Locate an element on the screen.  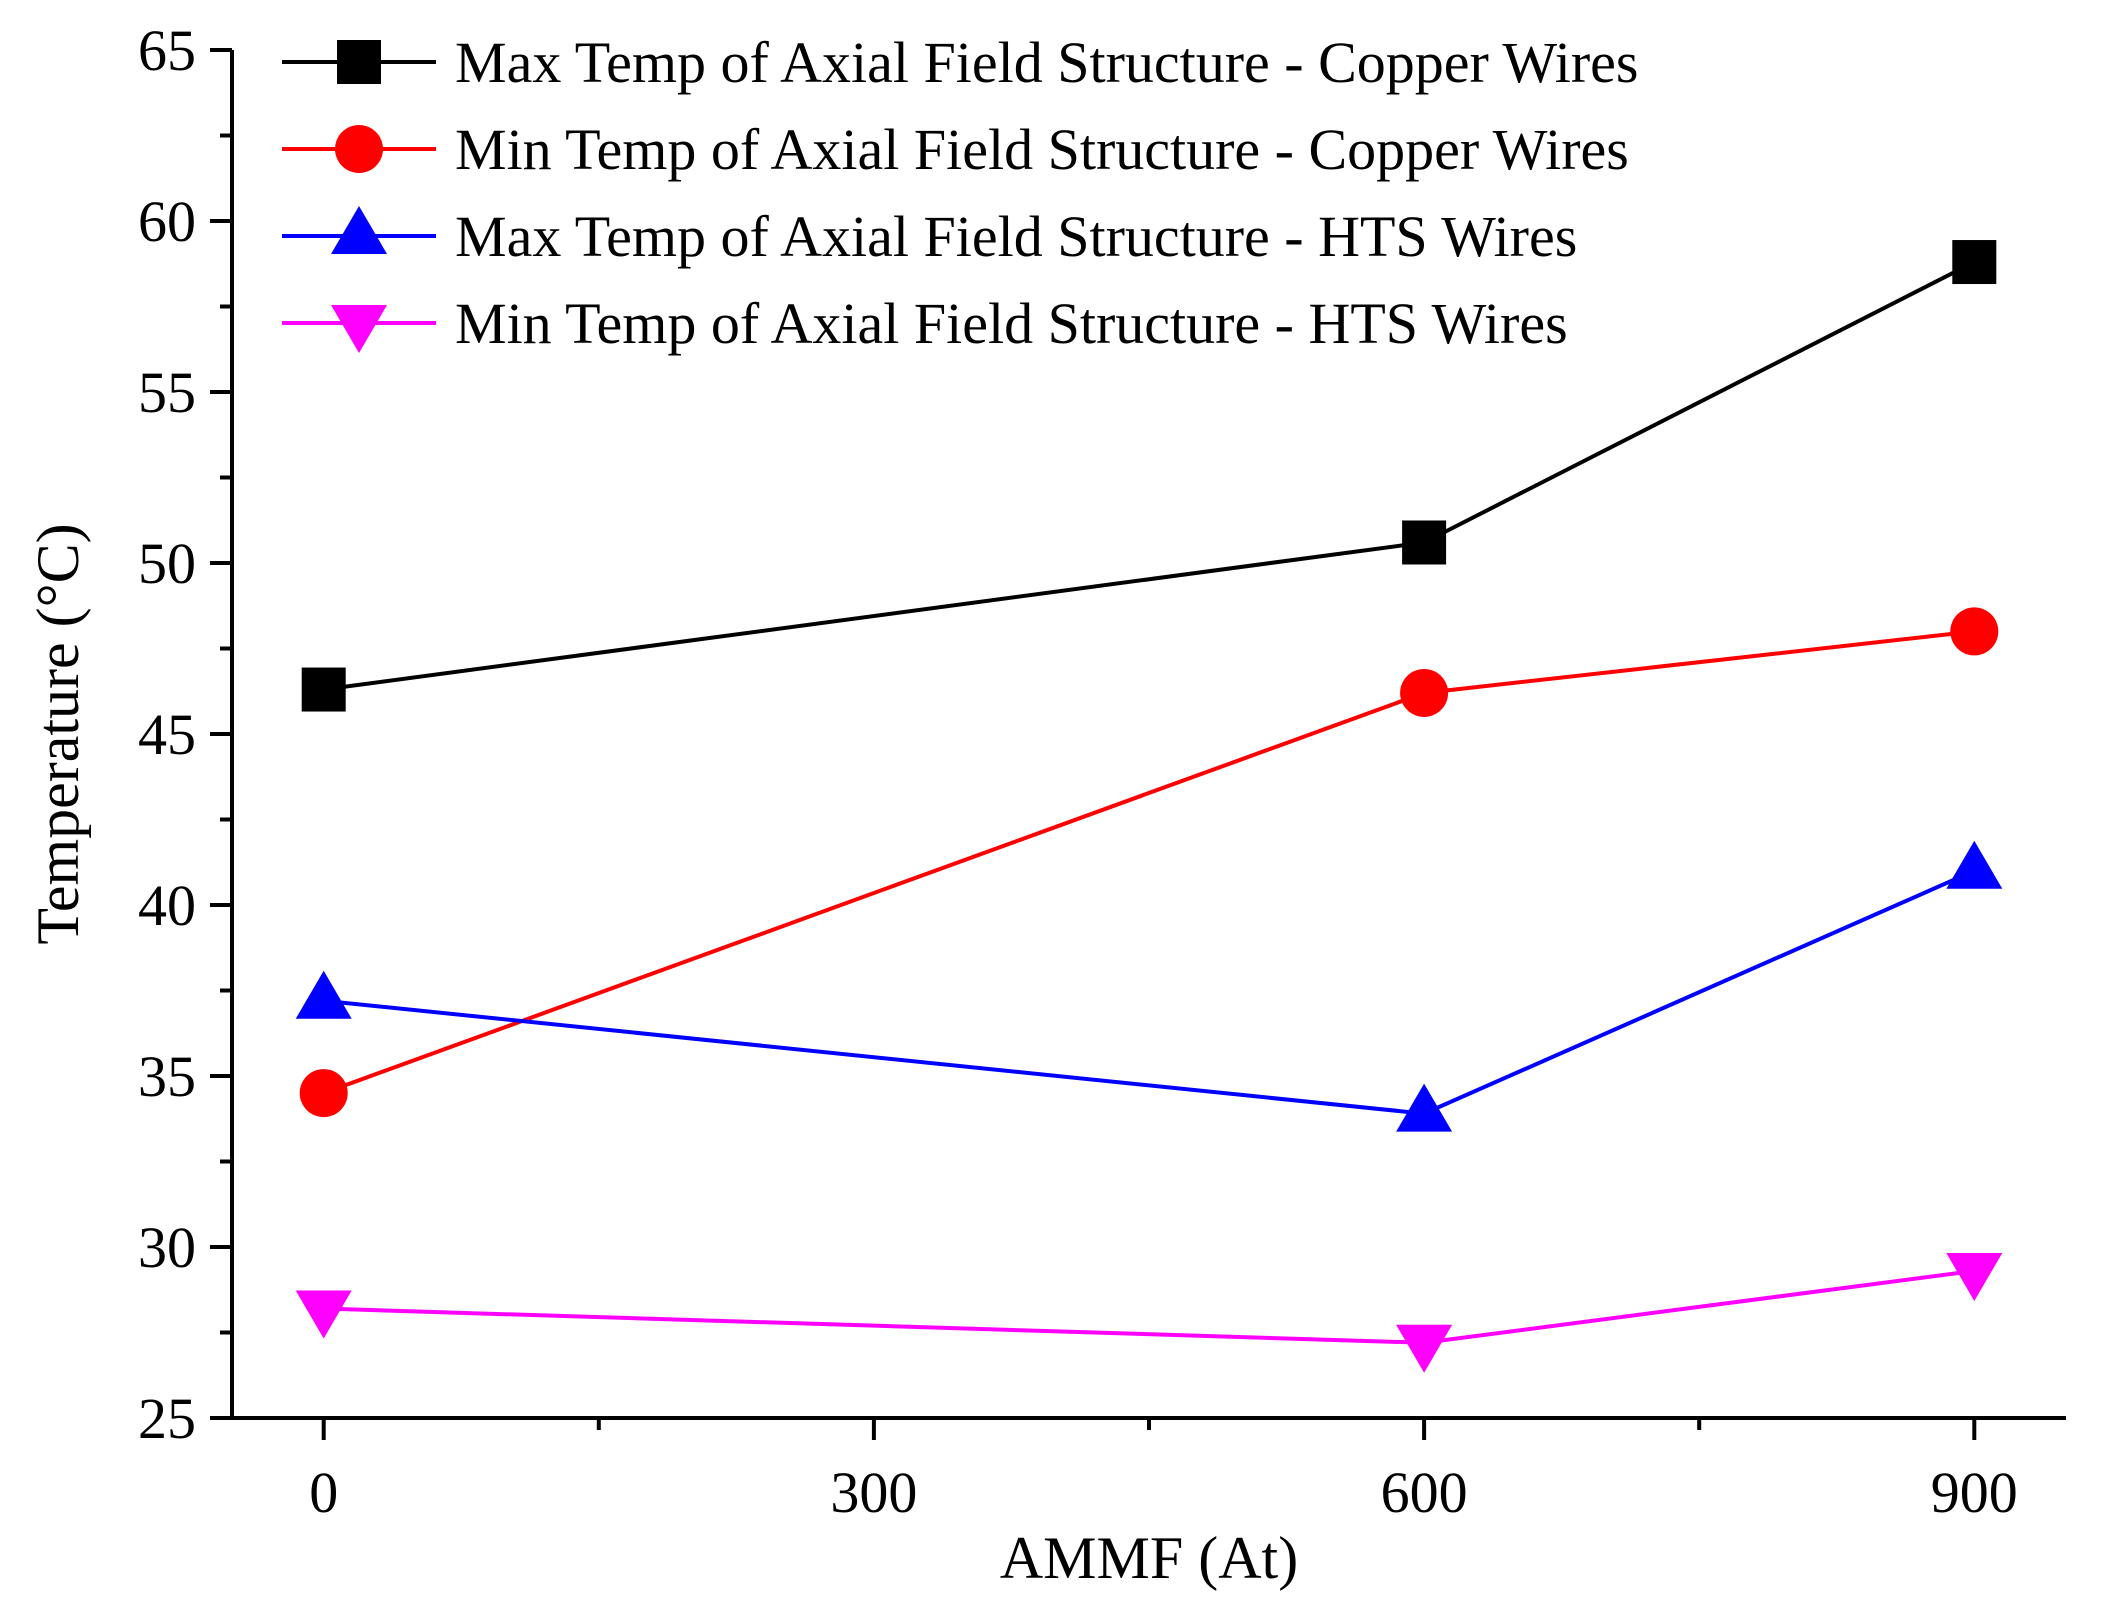
y-axis-title: Temperature (°C) is located at coordinates (58, 733).